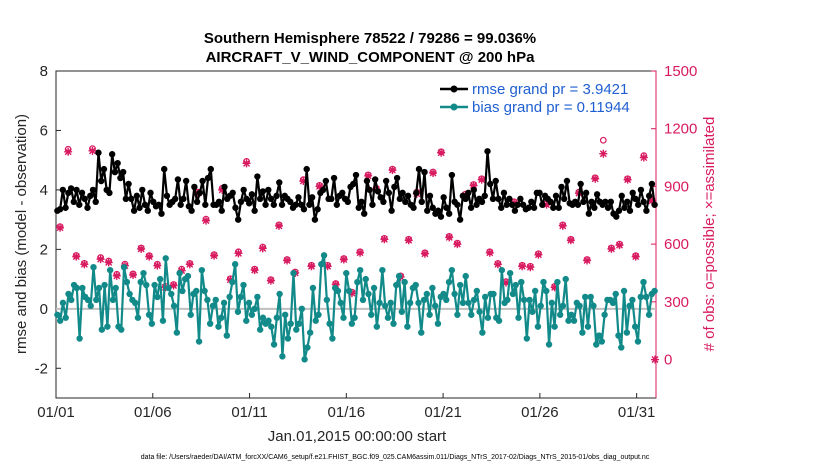  I want to click on legend-bias-label: bias grand pr = 0.11944, so click(551, 107).